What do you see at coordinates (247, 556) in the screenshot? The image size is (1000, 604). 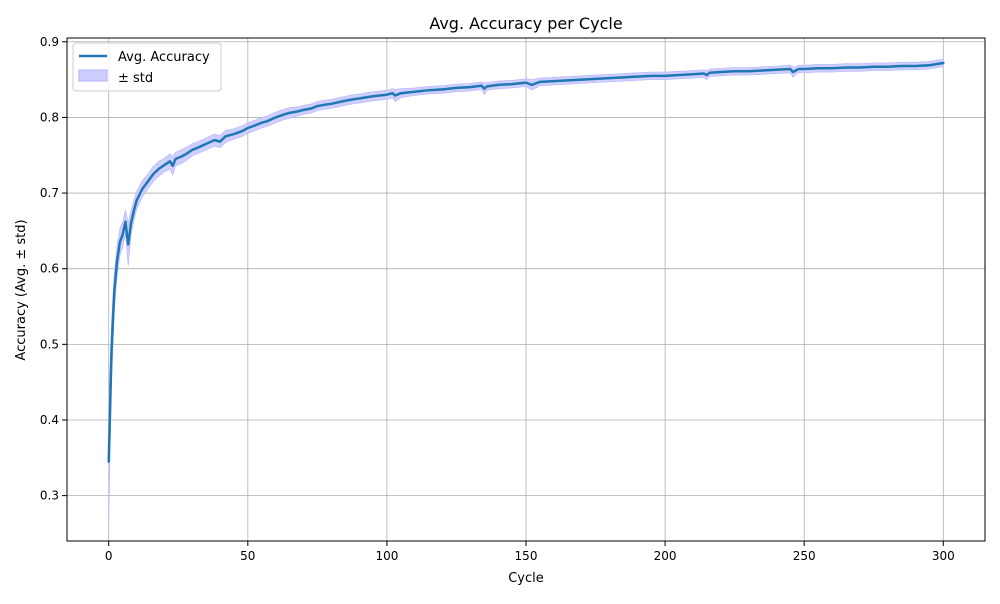 I see `x-tick-label: 50` at bounding box center [247, 556].